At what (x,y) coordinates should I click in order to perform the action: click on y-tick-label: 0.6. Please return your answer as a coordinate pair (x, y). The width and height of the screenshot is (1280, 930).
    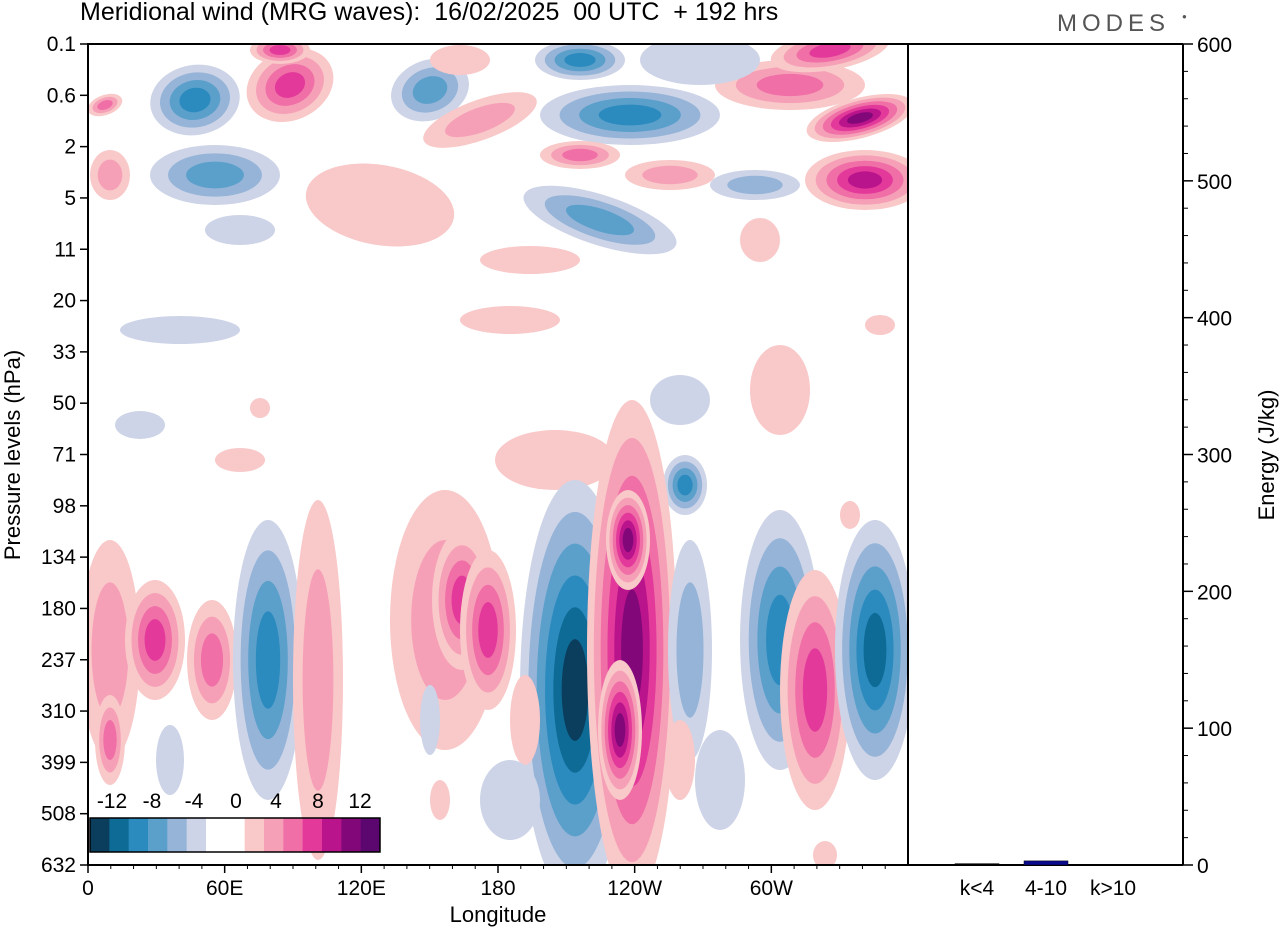
    Looking at the image, I should click on (61, 95).